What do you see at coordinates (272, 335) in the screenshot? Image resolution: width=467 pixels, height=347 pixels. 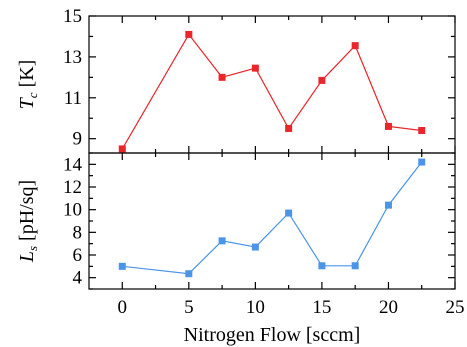 I see `x-axis-title: Nitrogen Flow [sccm]` at bounding box center [272, 335].